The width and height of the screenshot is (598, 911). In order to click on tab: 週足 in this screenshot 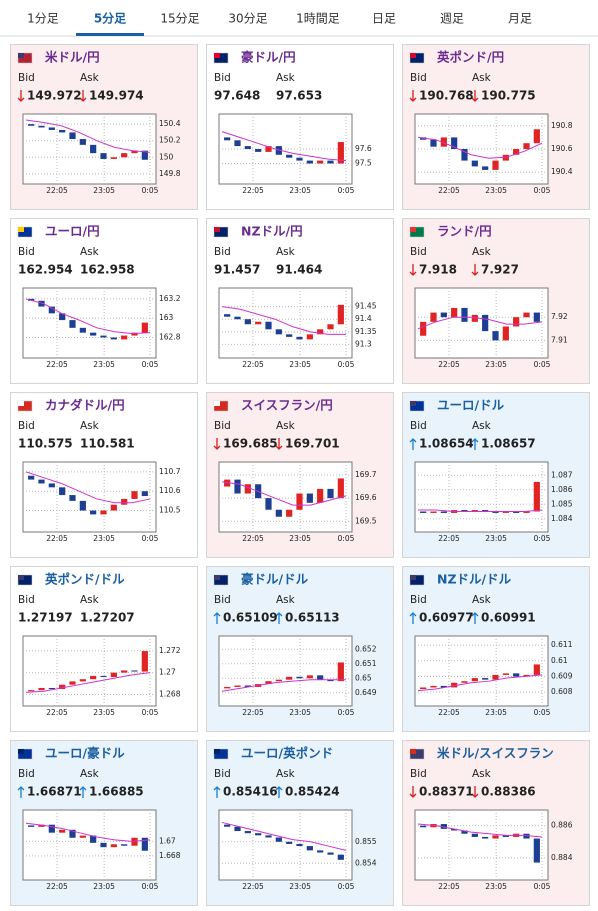, I will do `click(452, 19)`.